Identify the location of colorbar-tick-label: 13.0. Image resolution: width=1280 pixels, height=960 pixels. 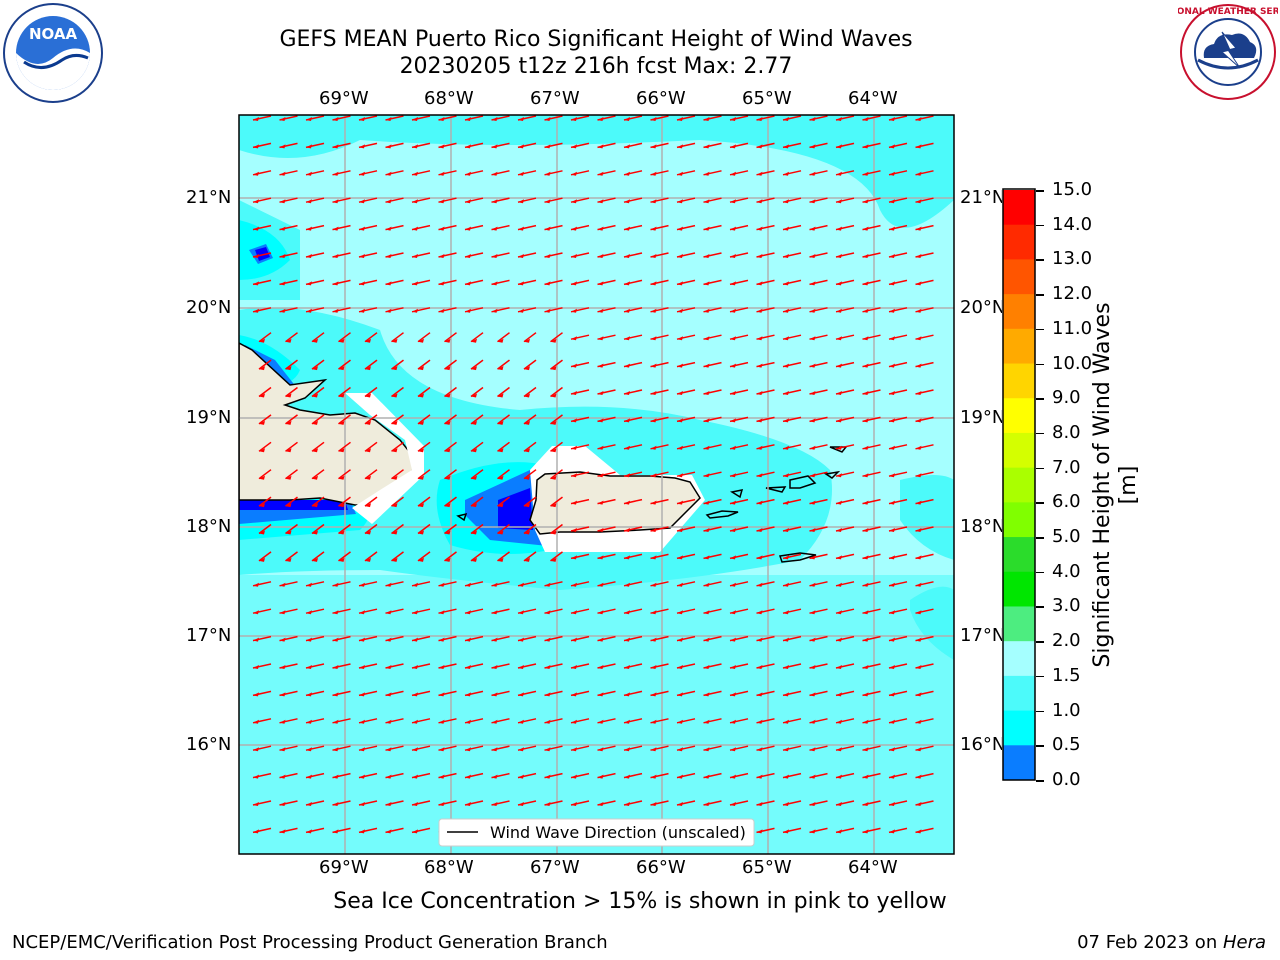
(1072, 259).